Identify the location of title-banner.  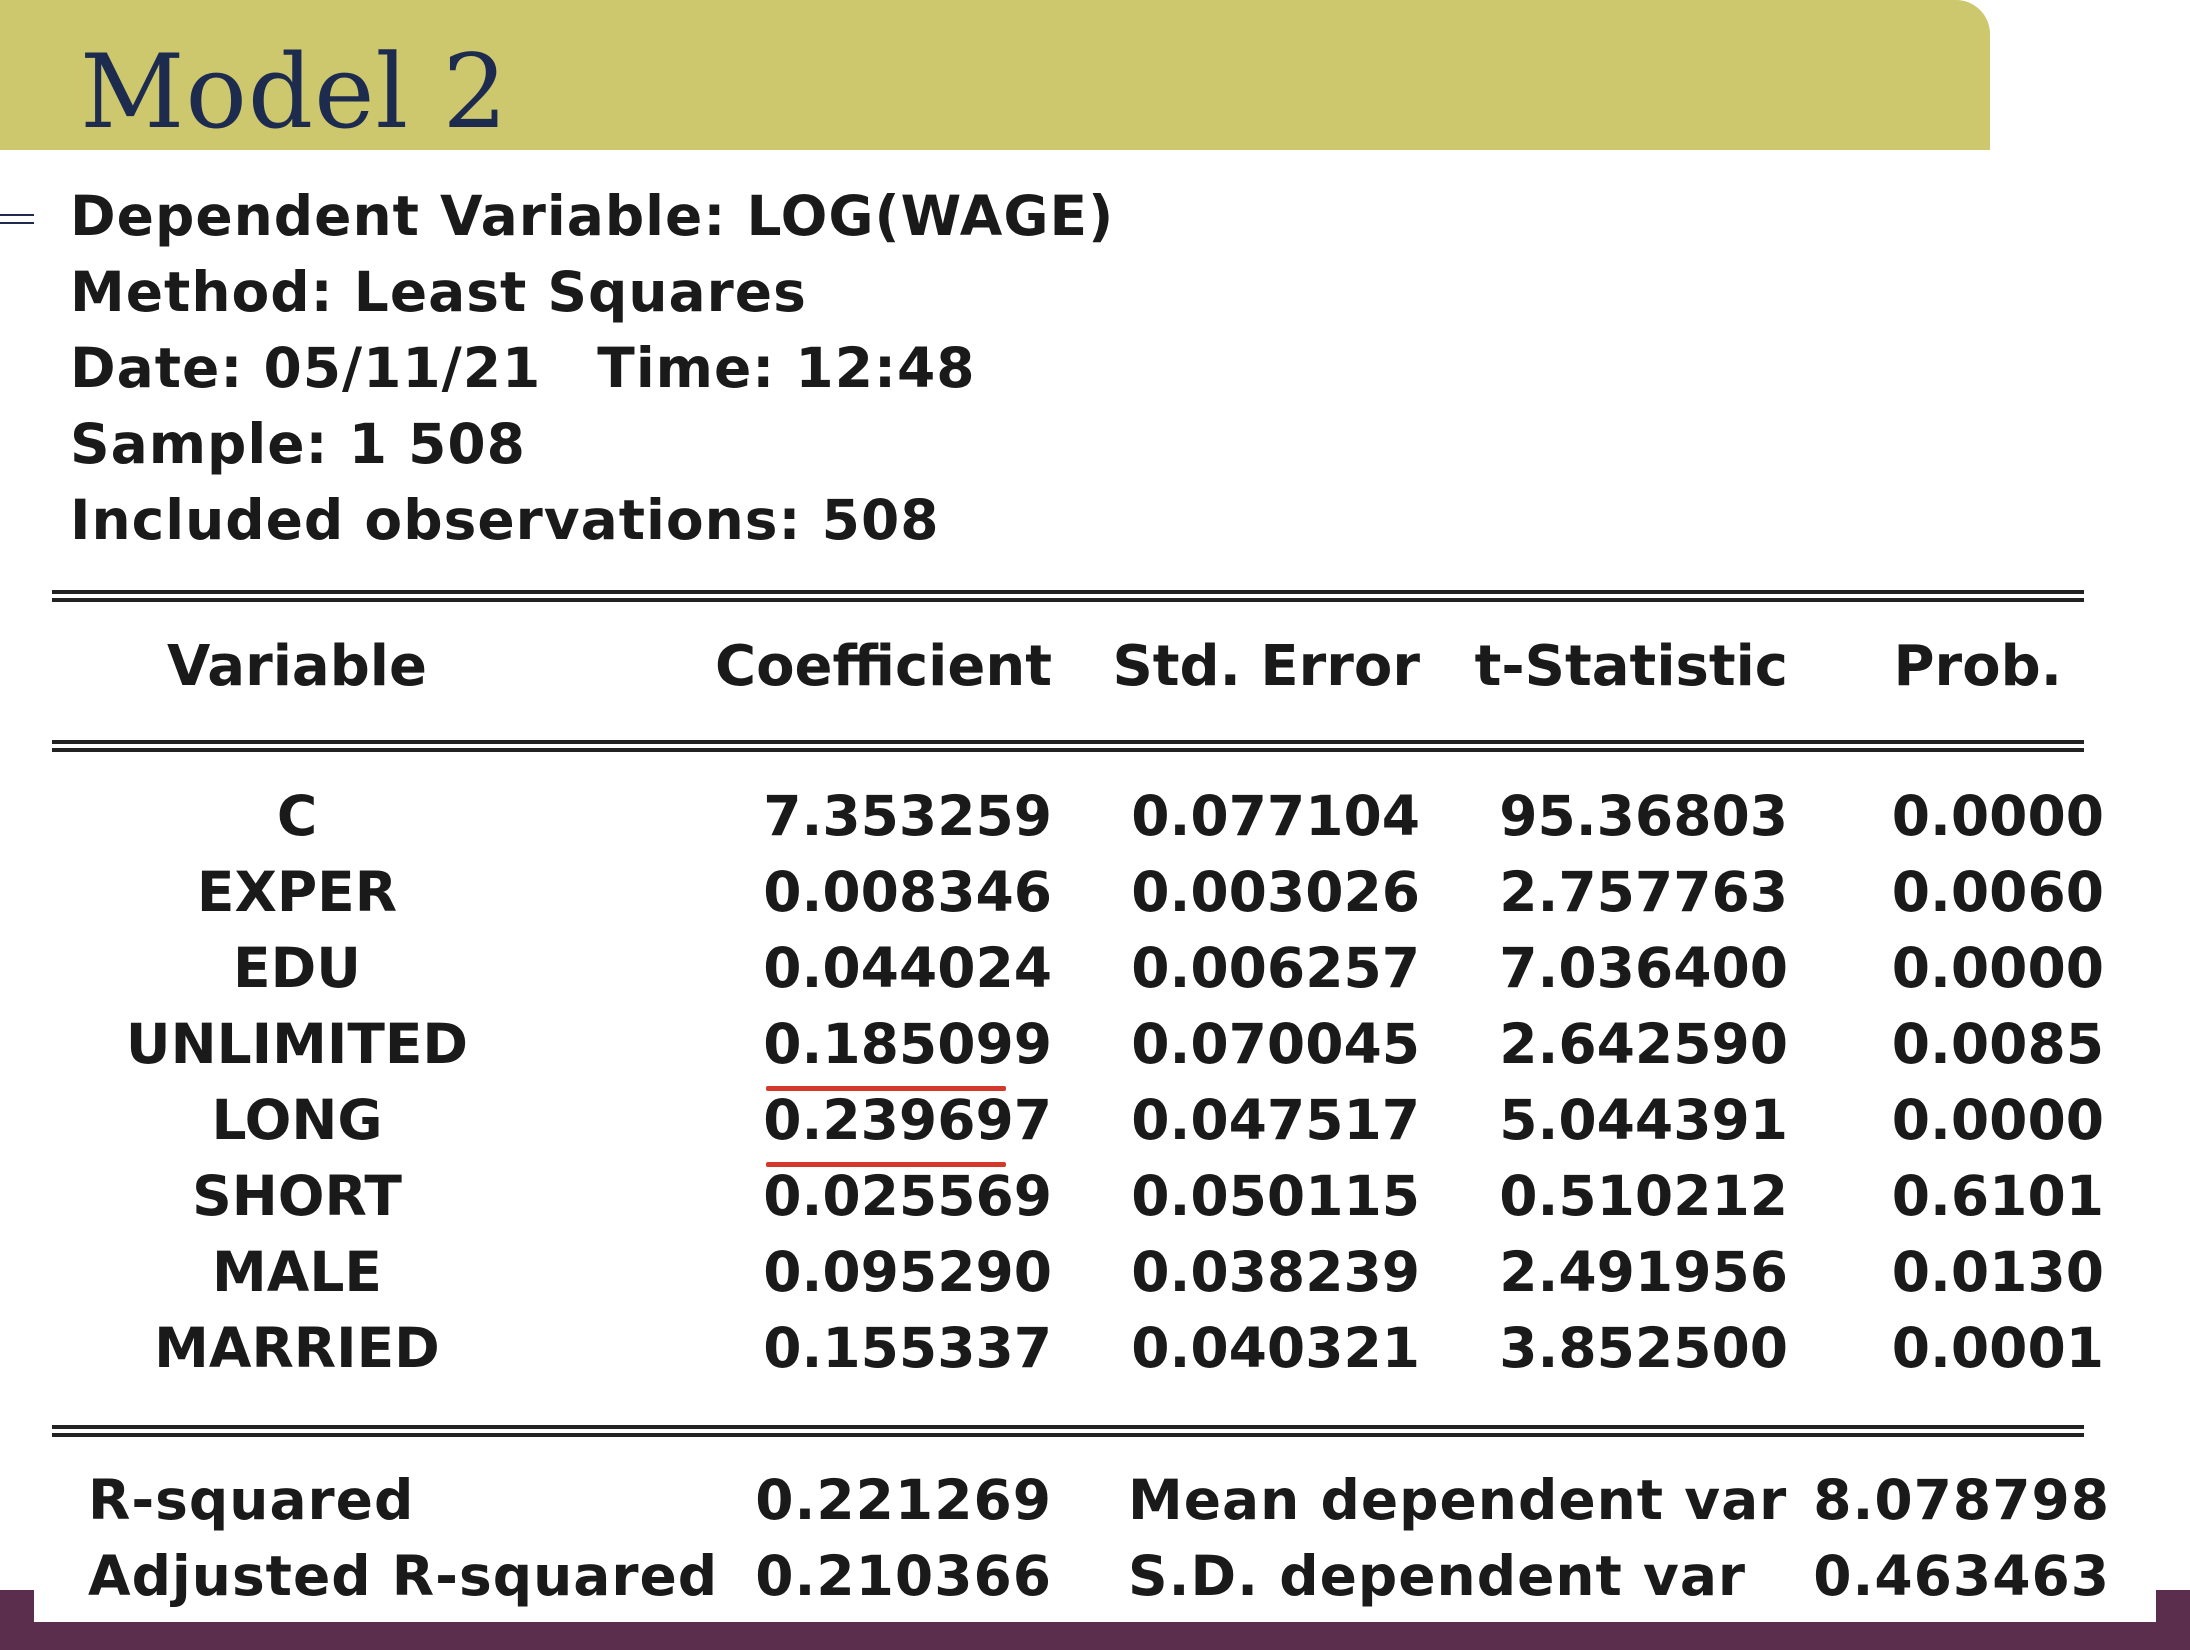
(995, 75).